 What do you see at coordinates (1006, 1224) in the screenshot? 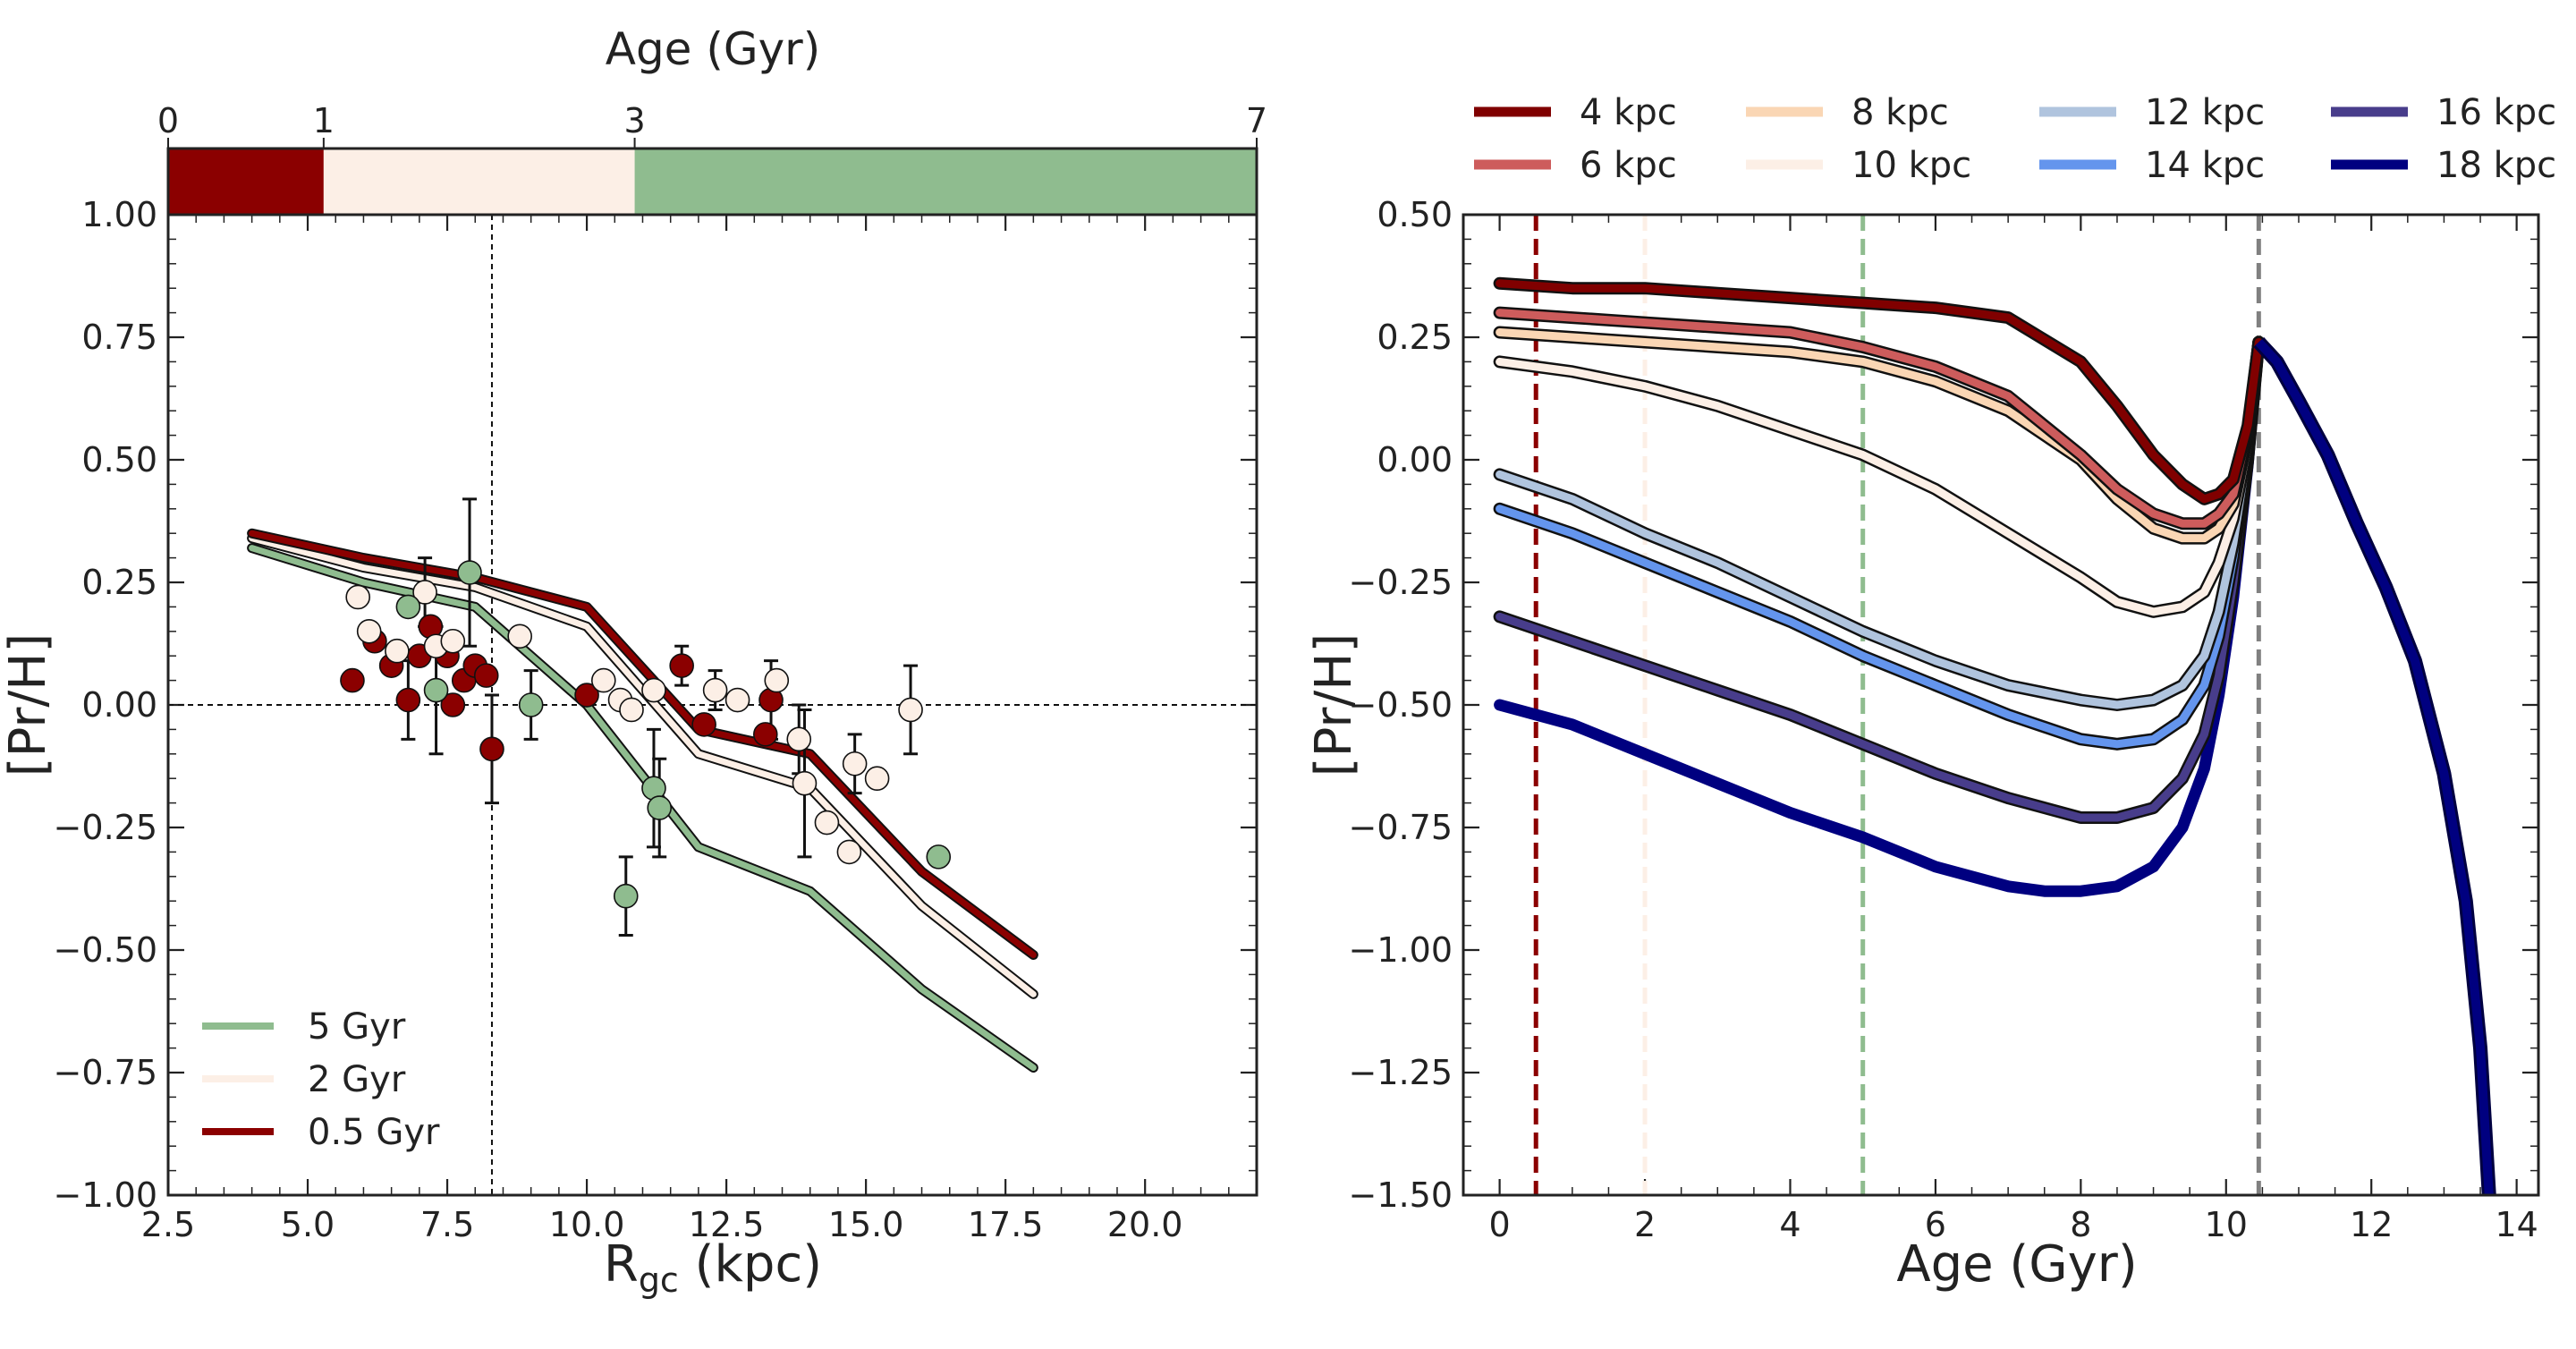
I see `x-tick-label: 17.5` at bounding box center [1006, 1224].